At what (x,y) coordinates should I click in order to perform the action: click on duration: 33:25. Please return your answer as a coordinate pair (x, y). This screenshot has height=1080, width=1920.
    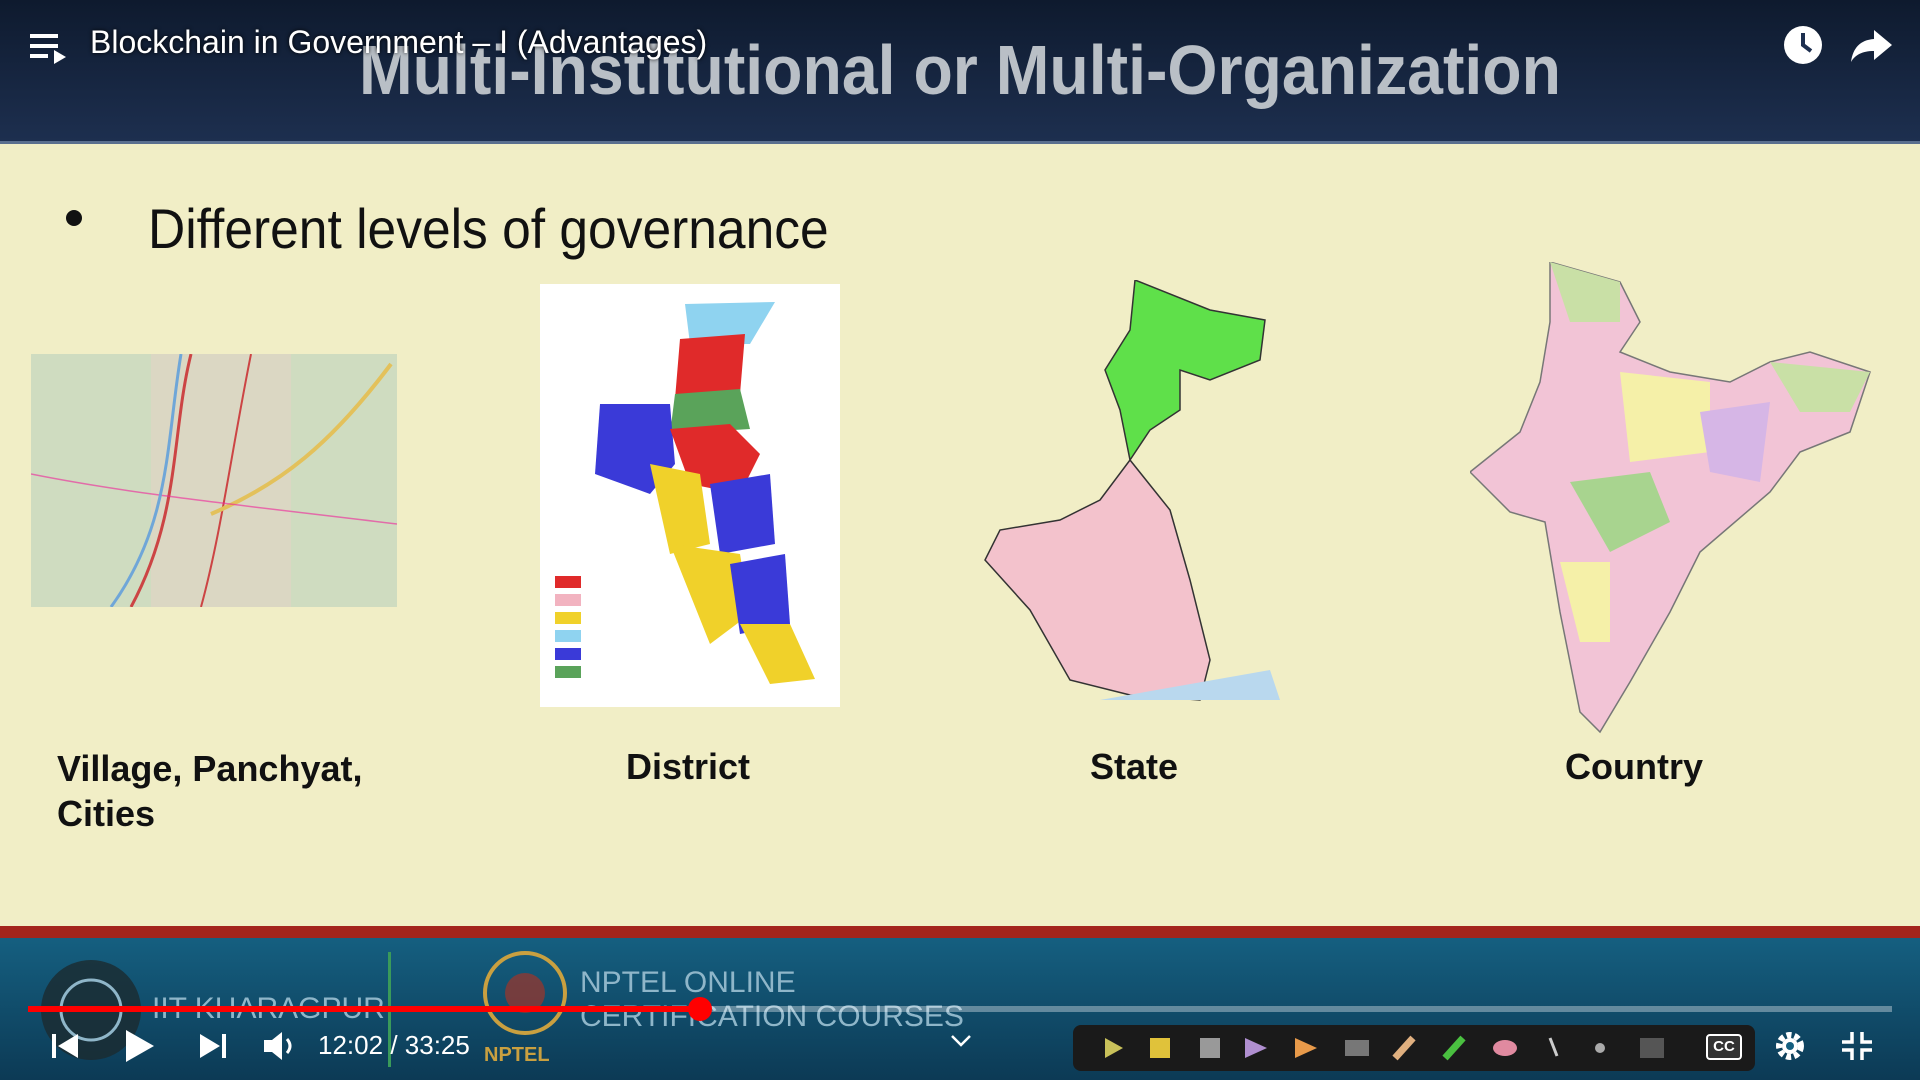
    Looking at the image, I should click on (437, 1045).